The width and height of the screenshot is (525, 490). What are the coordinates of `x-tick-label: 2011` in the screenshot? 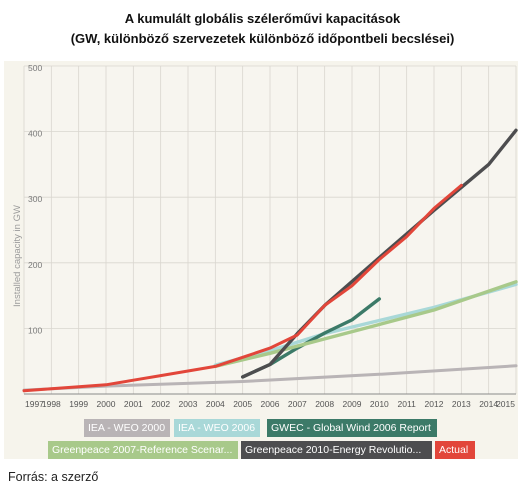 It's located at (407, 404).